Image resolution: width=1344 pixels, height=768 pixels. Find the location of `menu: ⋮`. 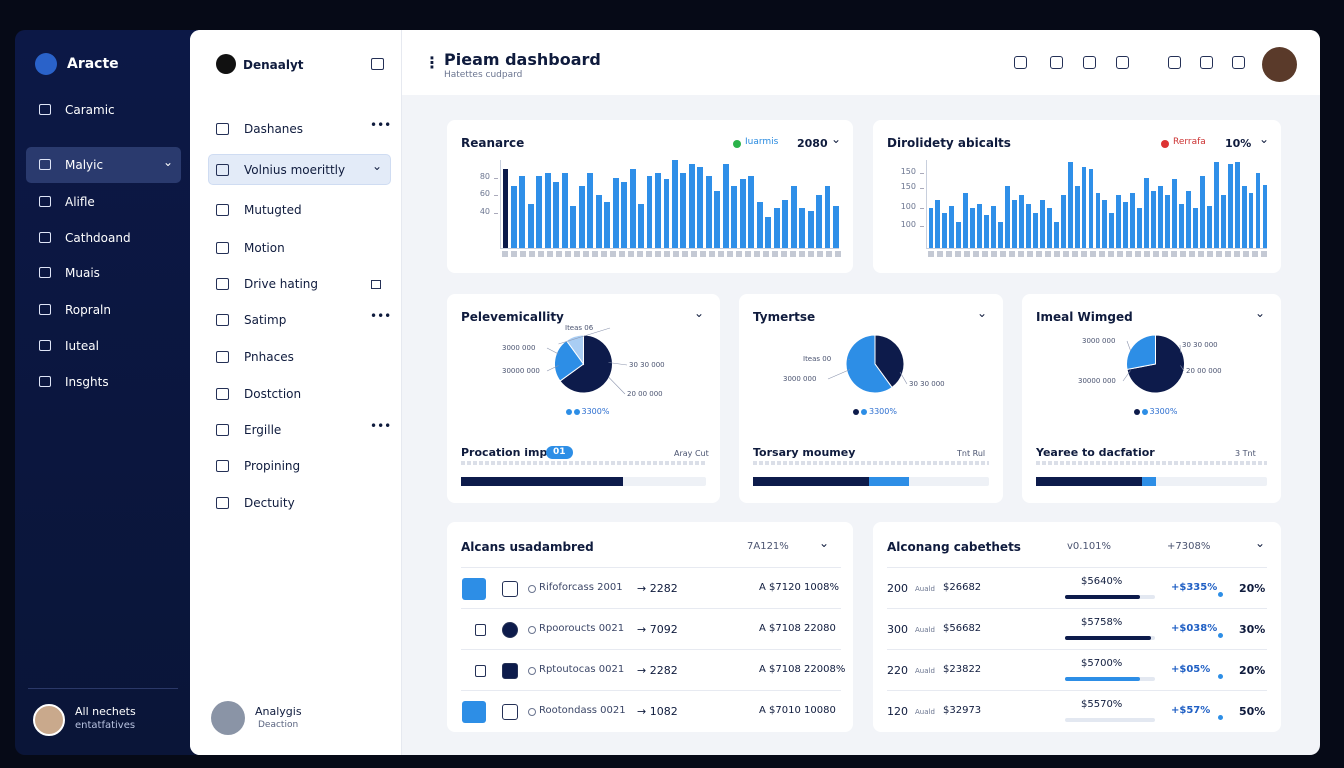

menu: ⋮ is located at coordinates (432, 62).